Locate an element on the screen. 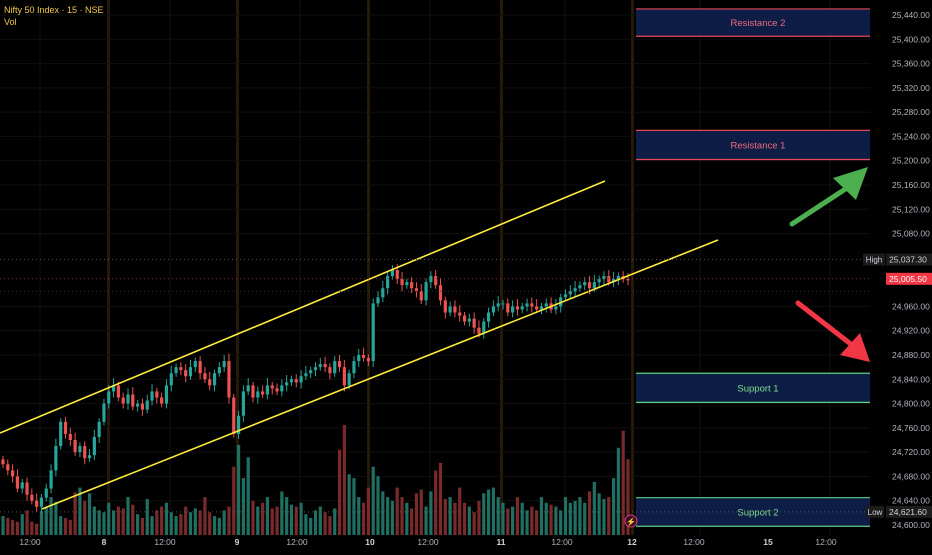 The width and height of the screenshot is (932, 555). time-tick-label: 12:00 is located at coordinates (165, 542).